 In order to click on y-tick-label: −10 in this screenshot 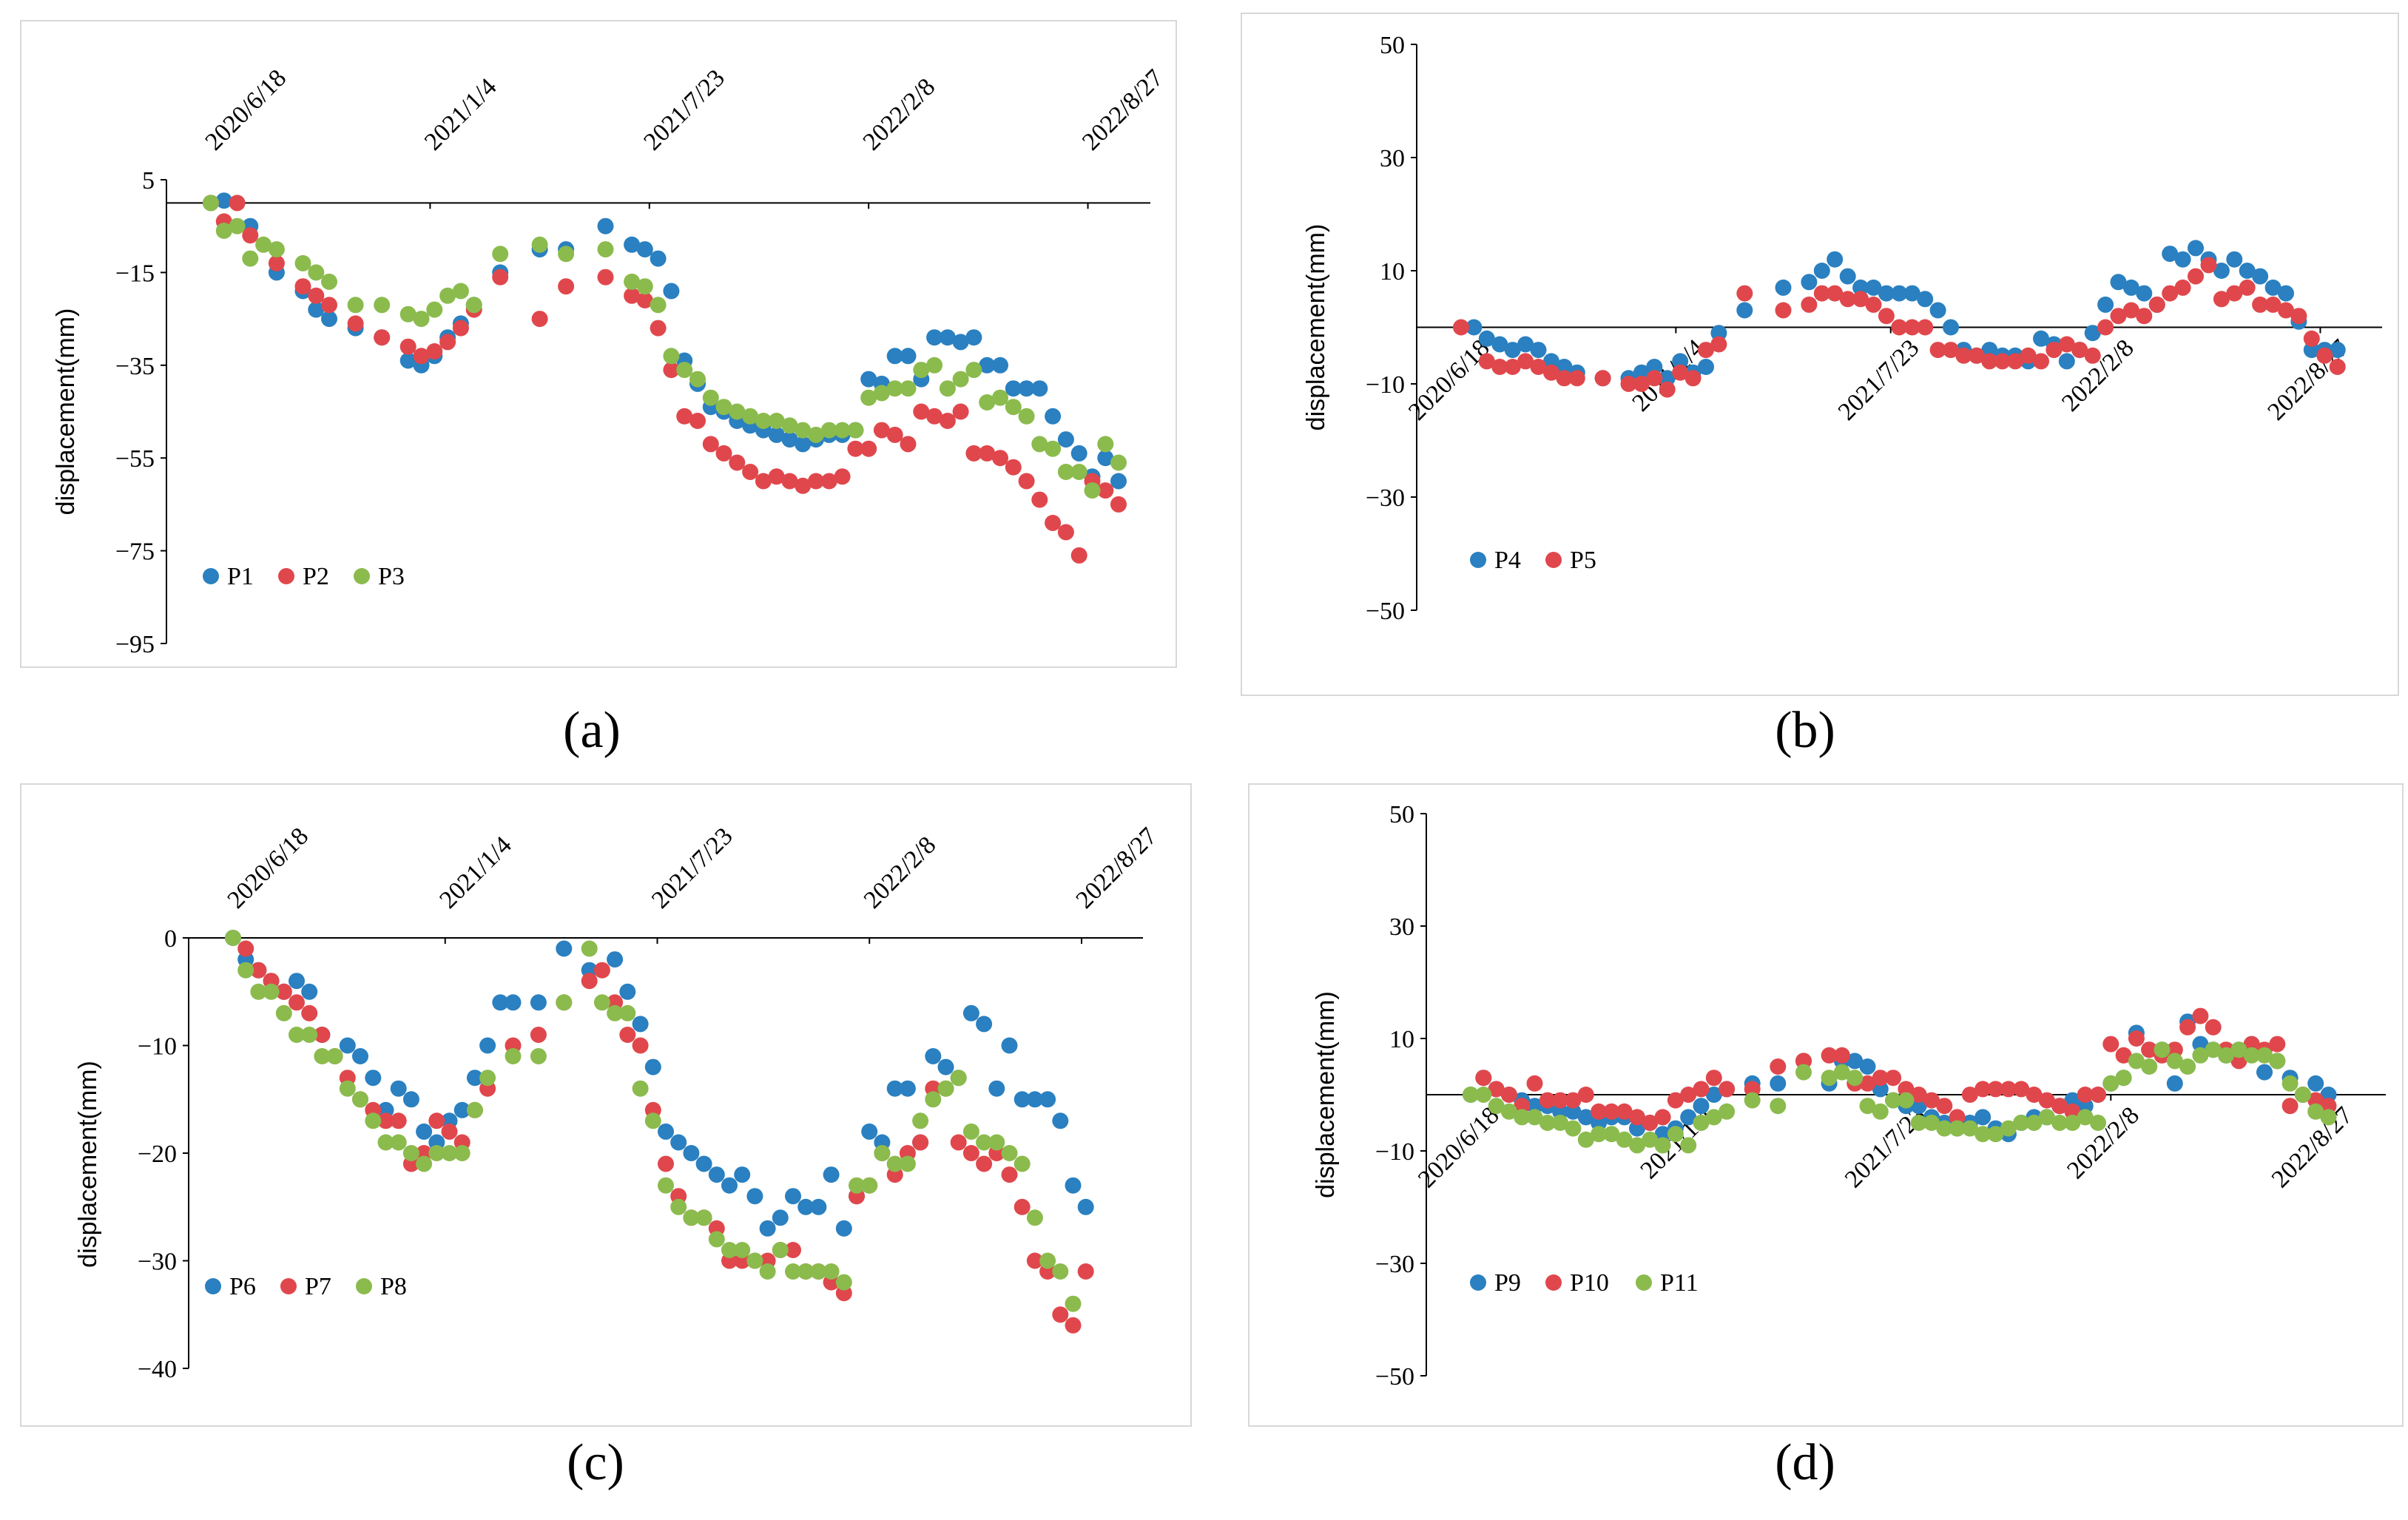, I will do `click(157, 1047)`.